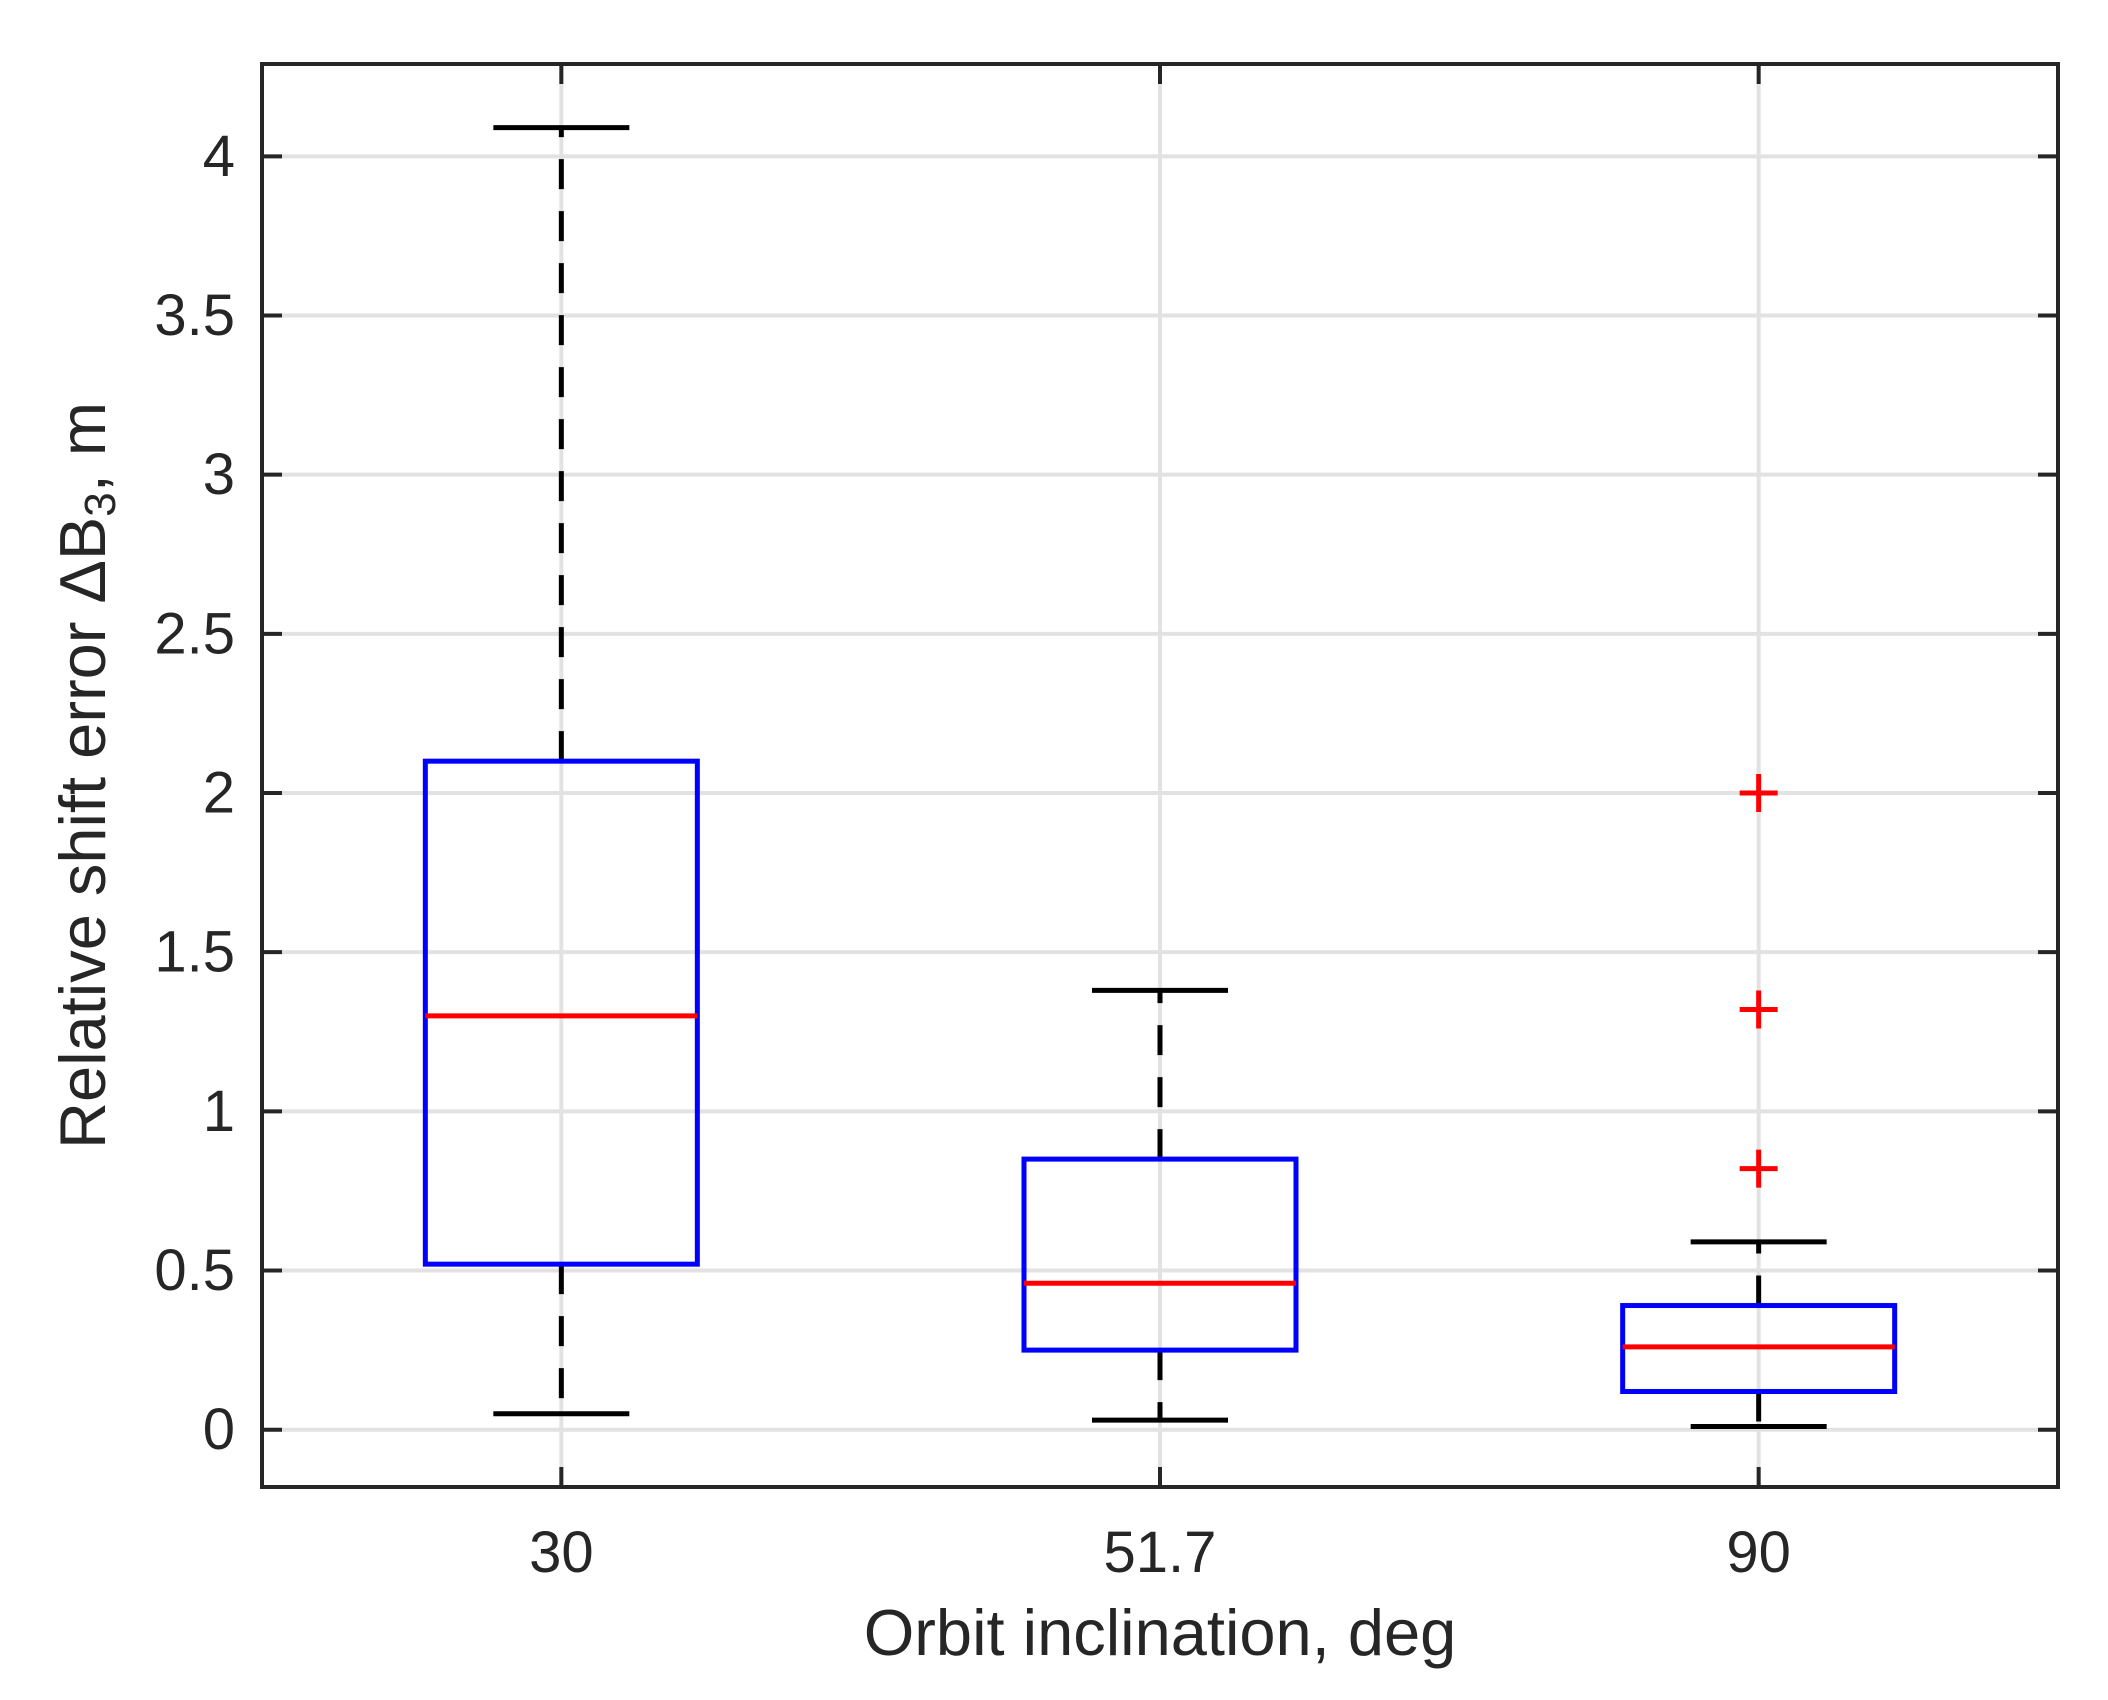  Describe the element at coordinates (100, 504) in the screenshot. I see `y-label-subscript: 3` at that location.